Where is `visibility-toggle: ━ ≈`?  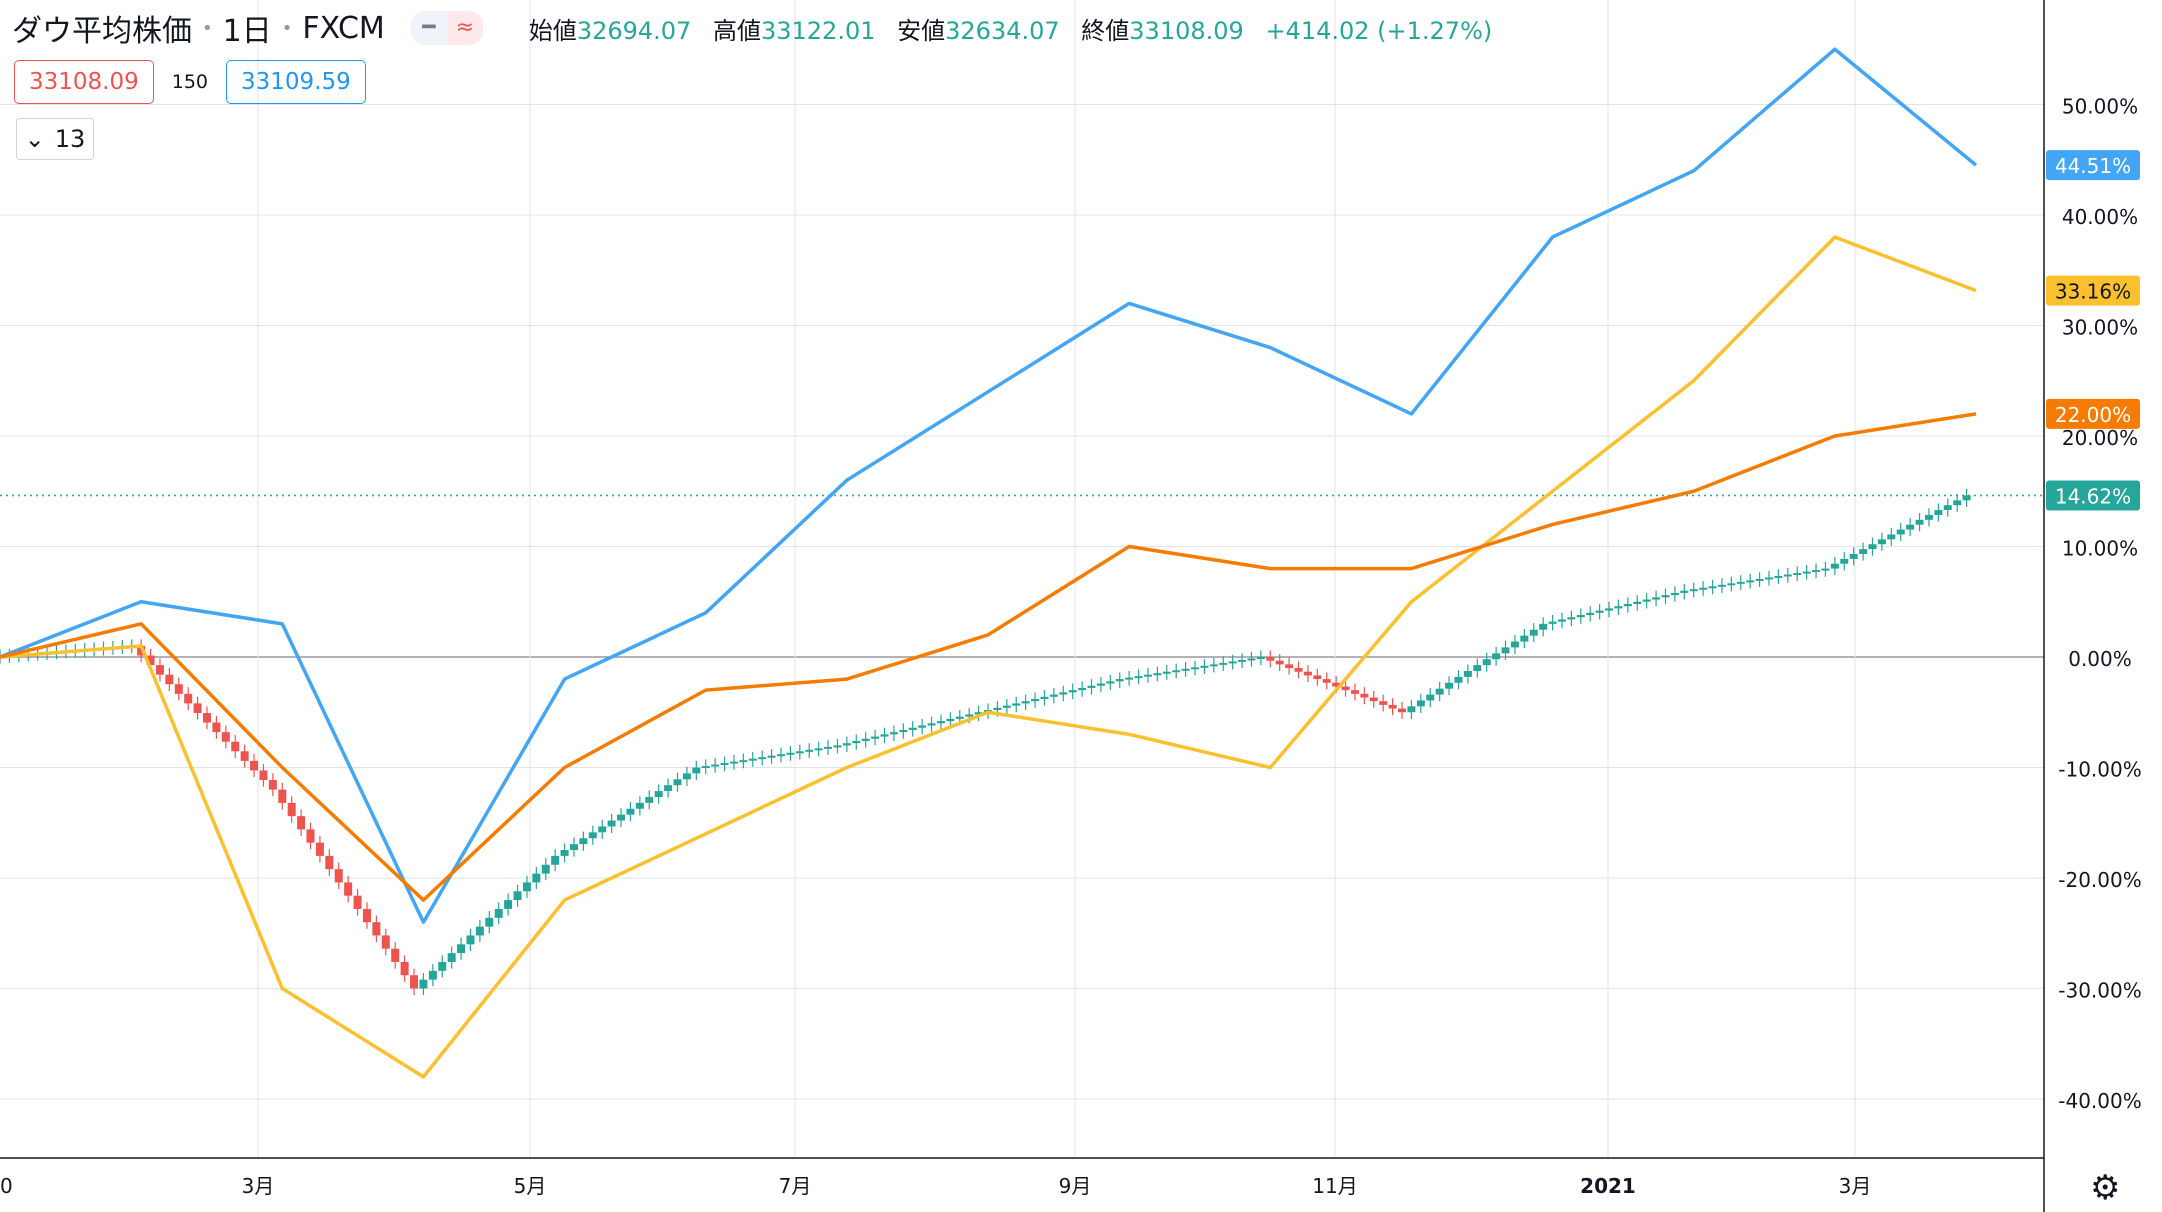
visibility-toggle: ━ ≈ is located at coordinates (446, 28).